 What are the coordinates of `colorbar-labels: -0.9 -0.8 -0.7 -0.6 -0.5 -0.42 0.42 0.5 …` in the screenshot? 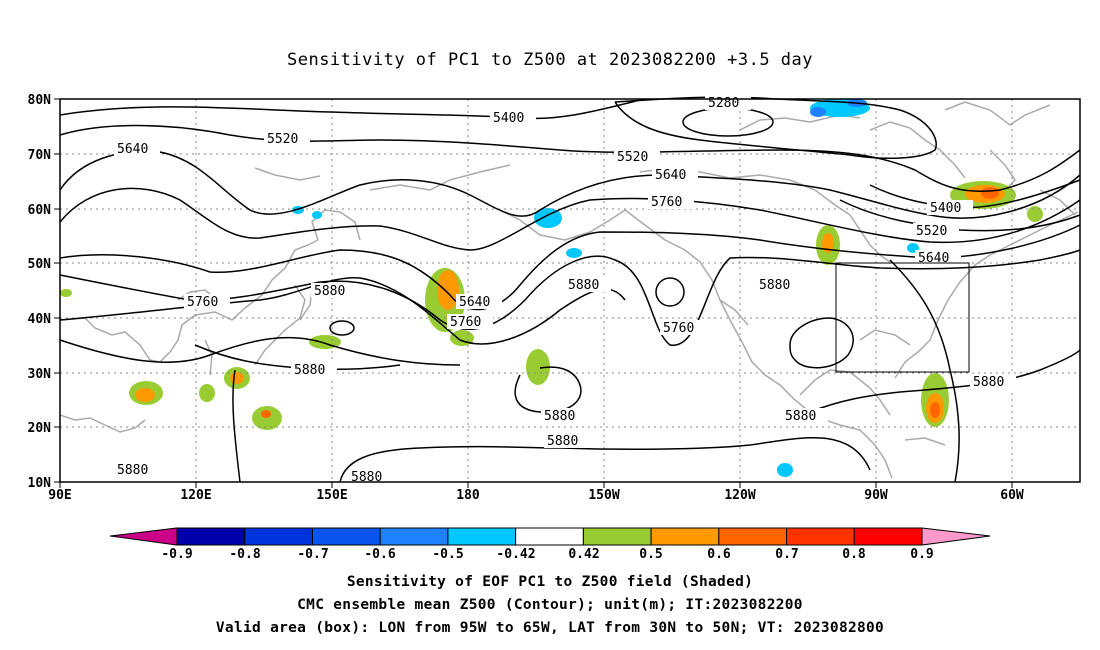 It's located at (547, 554).